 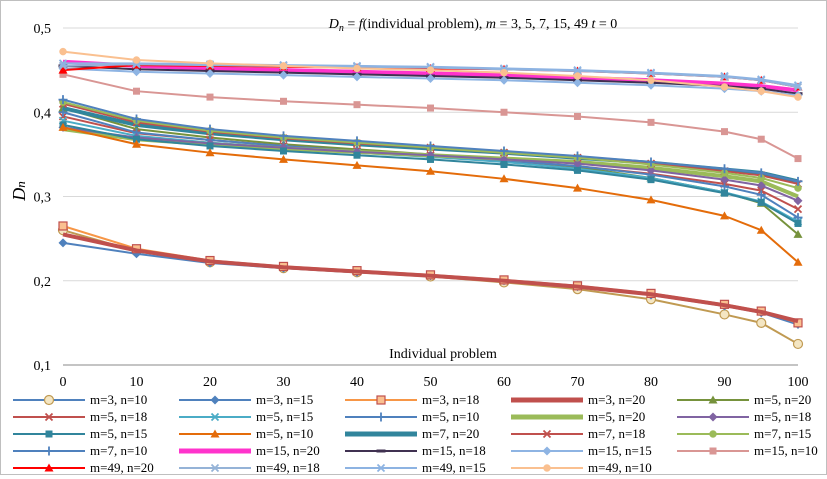 I want to click on legend-entry: m=15, n=18, so click(x=415, y=450).